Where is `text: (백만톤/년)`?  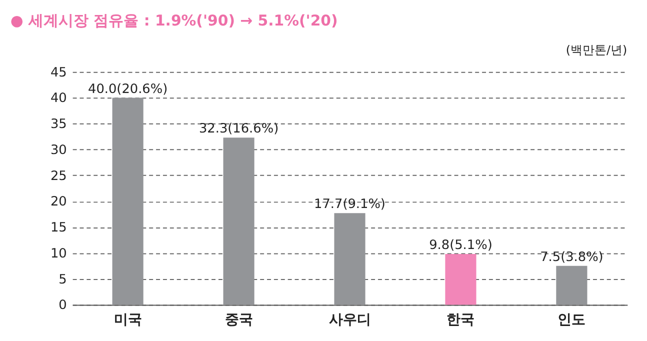 text: (백만톤/년) is located at coordinates (597, 50).